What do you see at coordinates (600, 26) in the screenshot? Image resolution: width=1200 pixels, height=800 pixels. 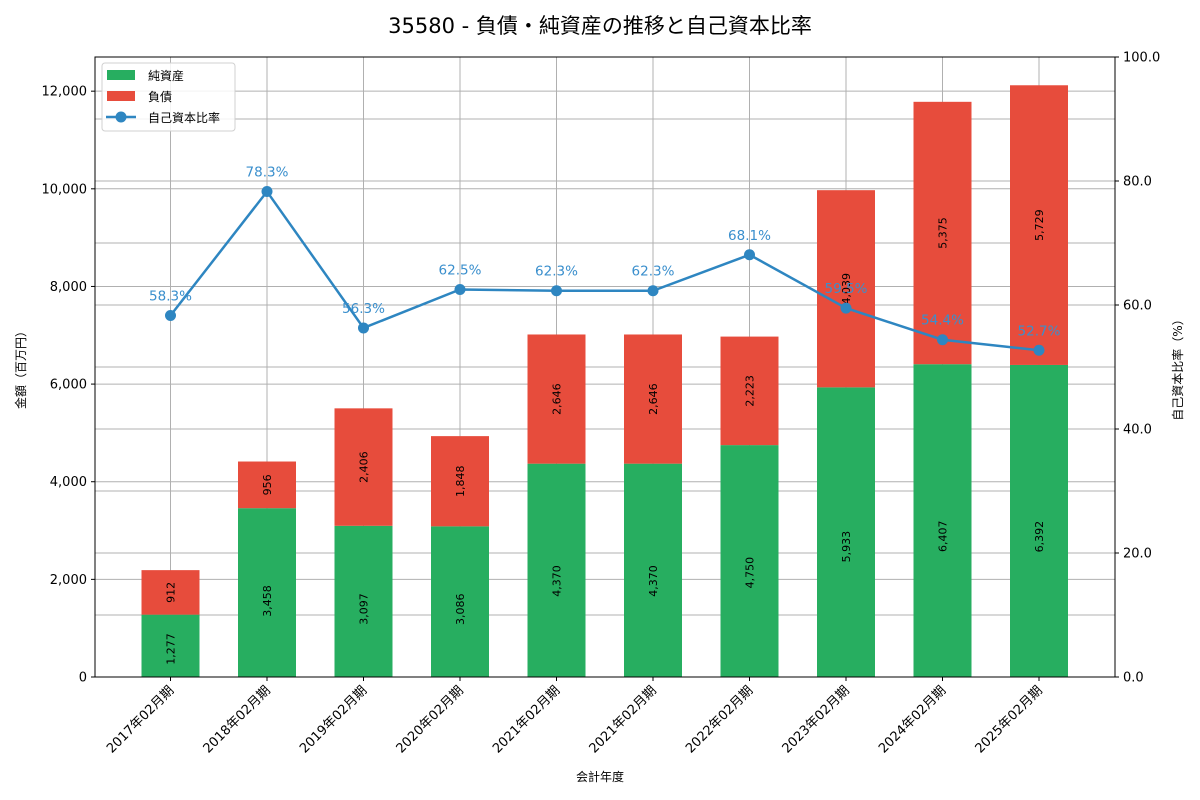 I see `chart-title: 35580 - 負債・純資産の推移と自己資本比率` at bounding box center [600, 26].